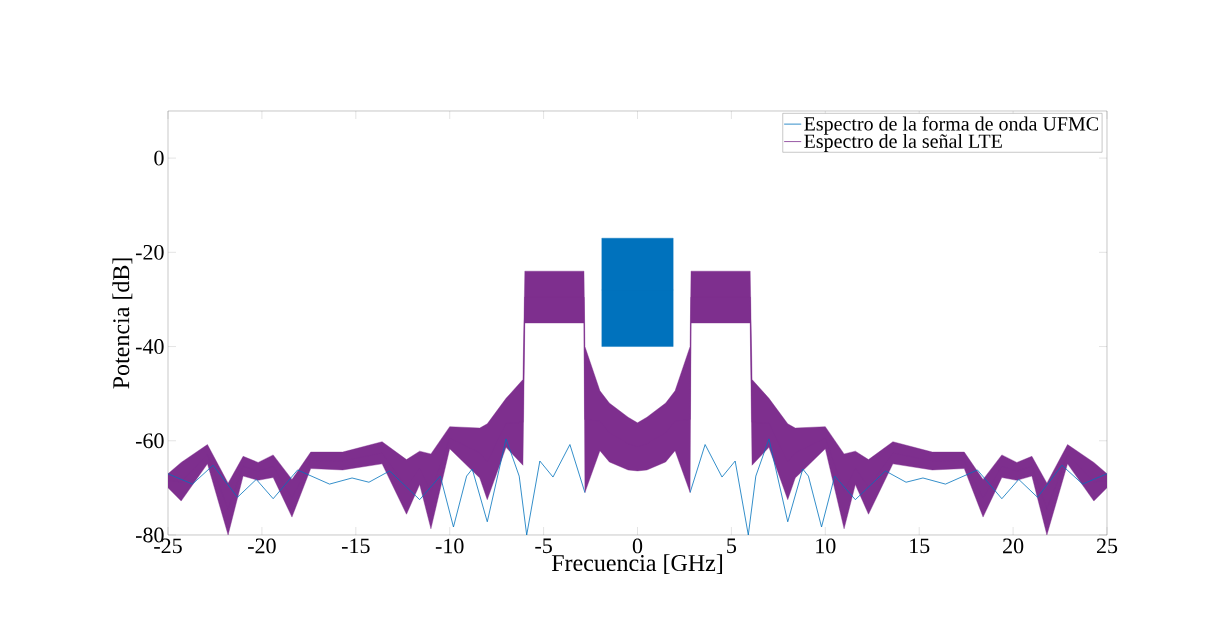 This screenshot has height=623, width=1232. What do you see at coordinates (355, 546) in the screenshot?
I see `x-tick-label: -15` at bounding box center [355, 546].